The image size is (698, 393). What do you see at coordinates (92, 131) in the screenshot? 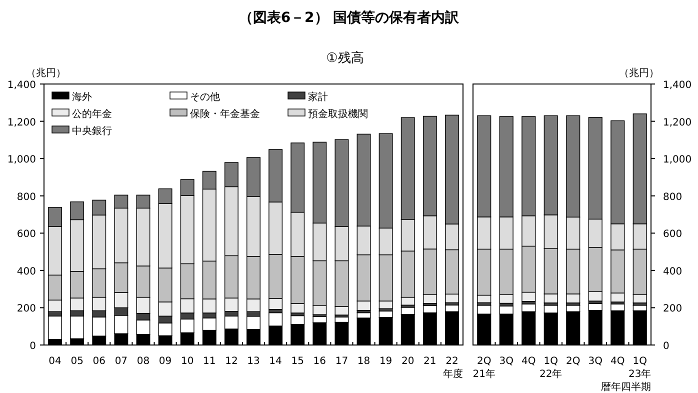
I see `legend-label: 中央銀行` at bounding box center [92, 131].